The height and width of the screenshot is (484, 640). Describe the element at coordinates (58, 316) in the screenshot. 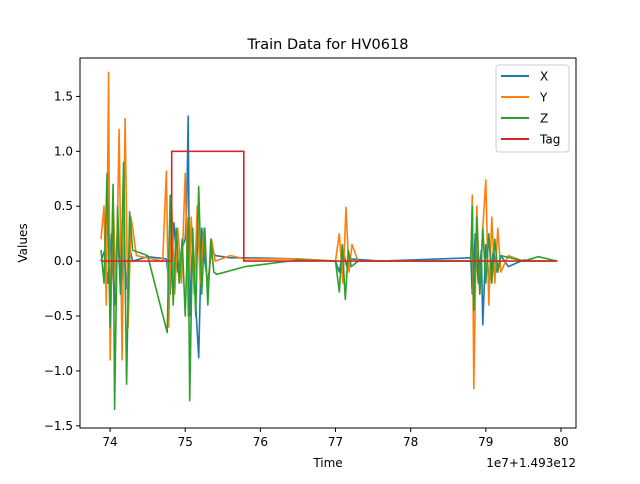

I see `y-tick-label: −0.5` at that location.